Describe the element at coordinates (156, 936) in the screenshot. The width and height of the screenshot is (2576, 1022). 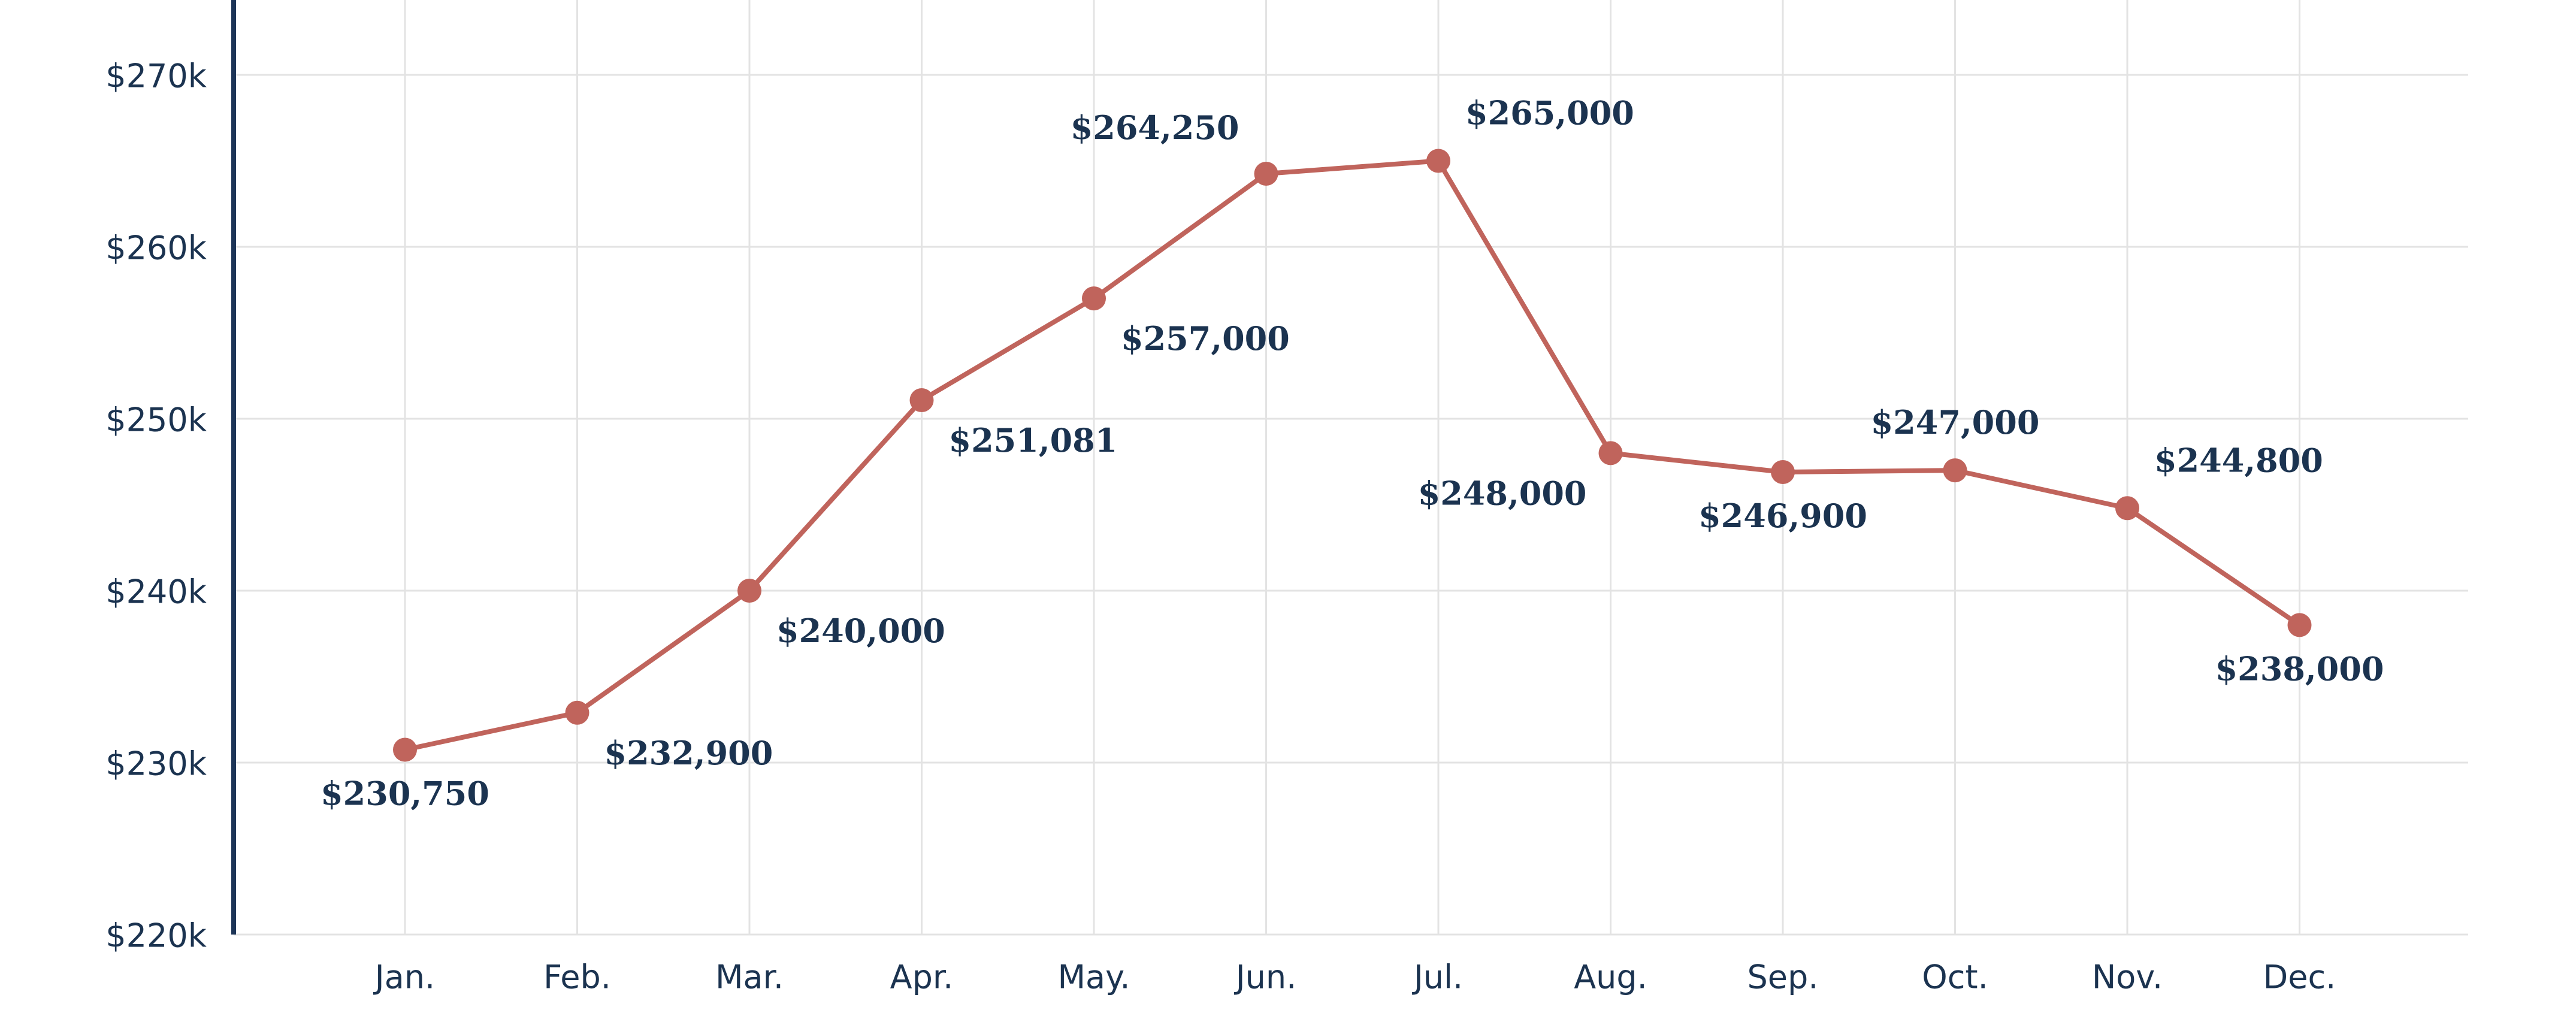
I see `y-tick-label: $220k` at that location.